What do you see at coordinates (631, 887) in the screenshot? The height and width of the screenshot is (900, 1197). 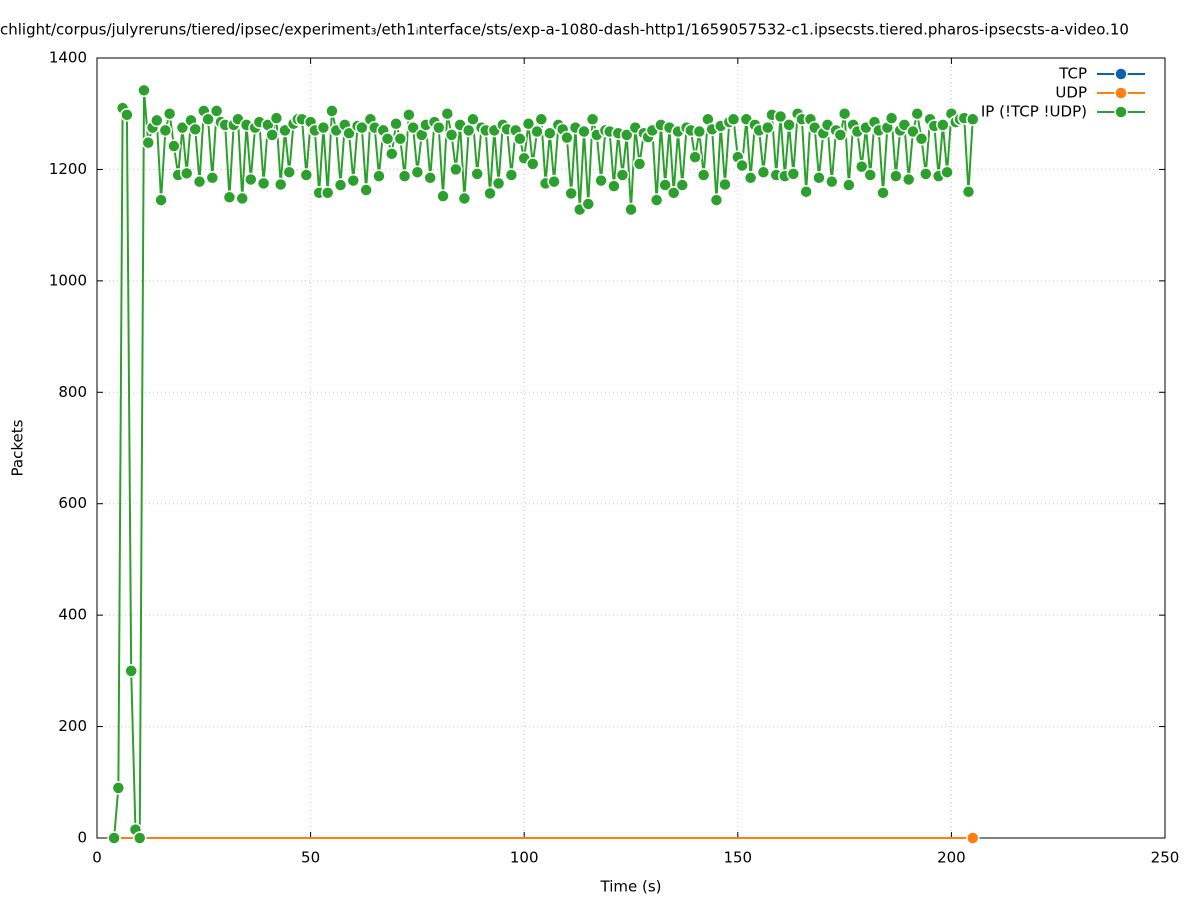 I see `x-axis-label: Time (s)` at bounding box center [631, 887].